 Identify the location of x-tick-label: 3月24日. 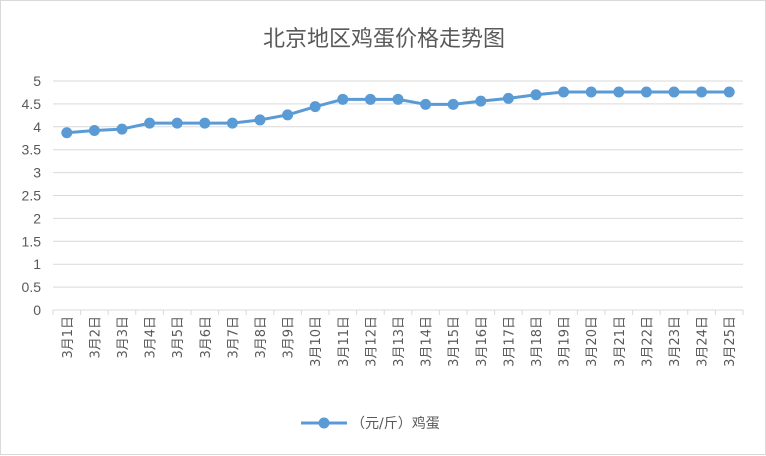
(703, 341).